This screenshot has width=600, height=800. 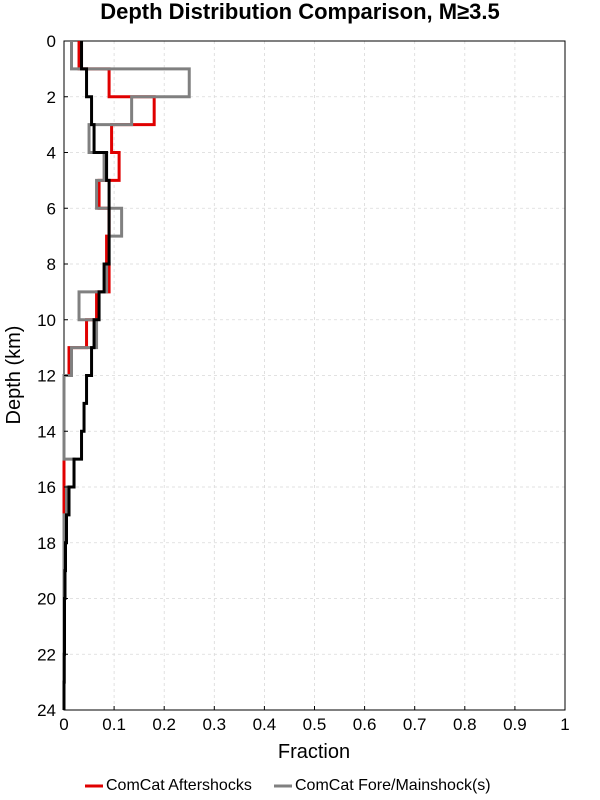 I want to click on x-tick-label: 0.3, so click(x=214, y=724).